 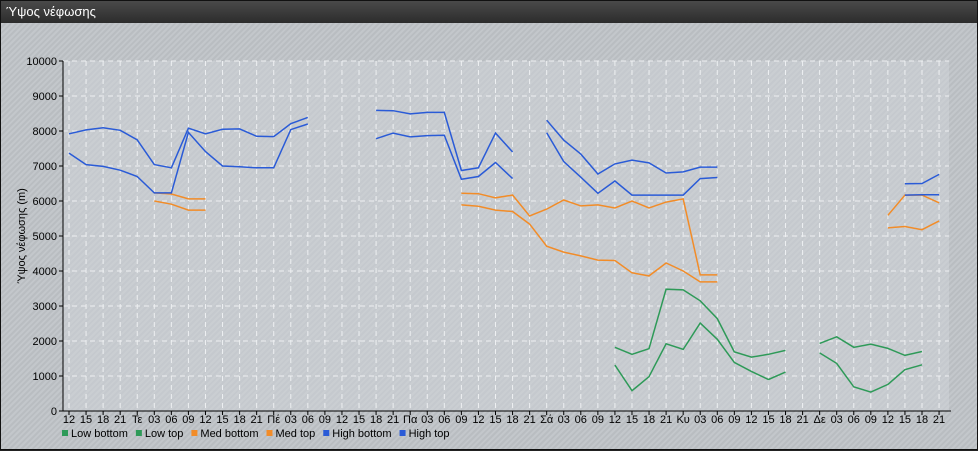 What do you see at coordinates (820, 420) in the screenshot?
I see `x-tick-label: Δε` at bounding box center [820, 420].